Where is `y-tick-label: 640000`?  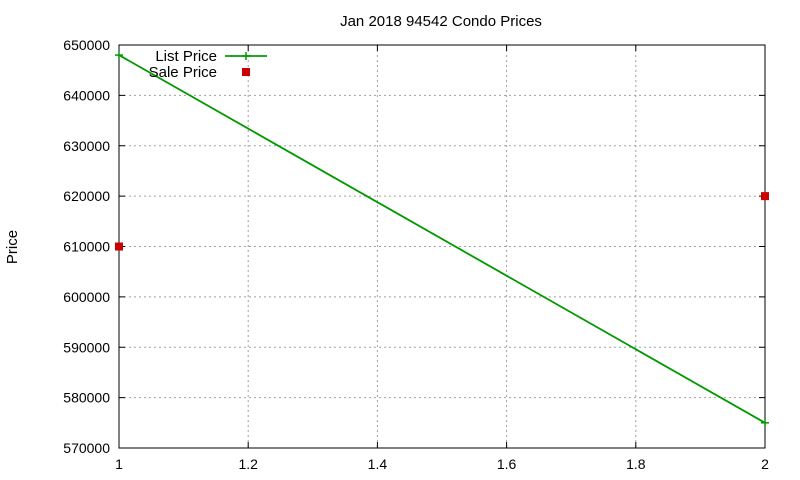
y-tick-label: 640000 is located at coordinates (86, 95).